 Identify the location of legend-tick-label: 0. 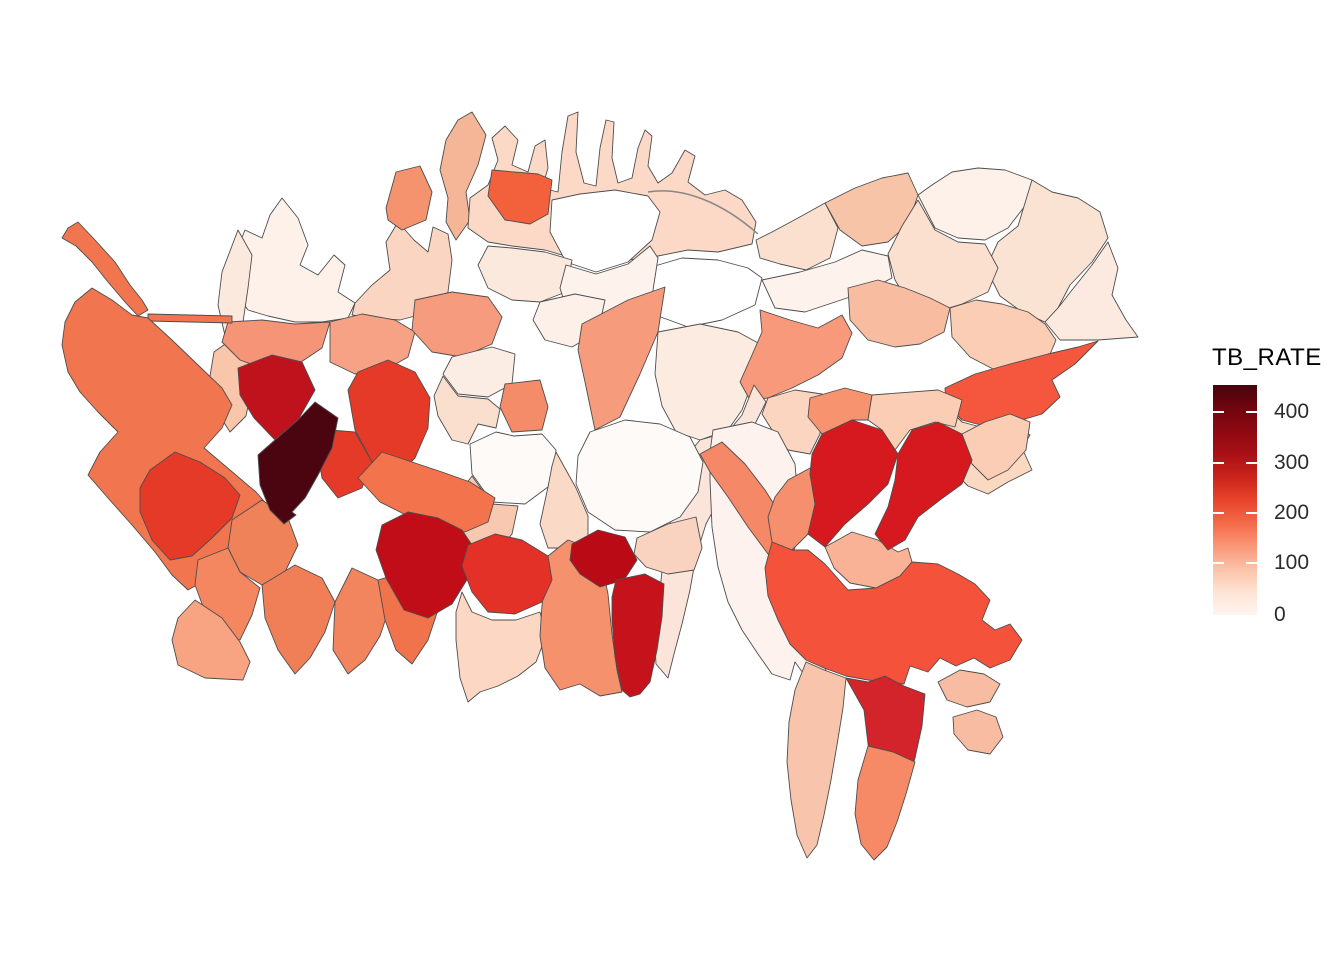
(1280, 614).